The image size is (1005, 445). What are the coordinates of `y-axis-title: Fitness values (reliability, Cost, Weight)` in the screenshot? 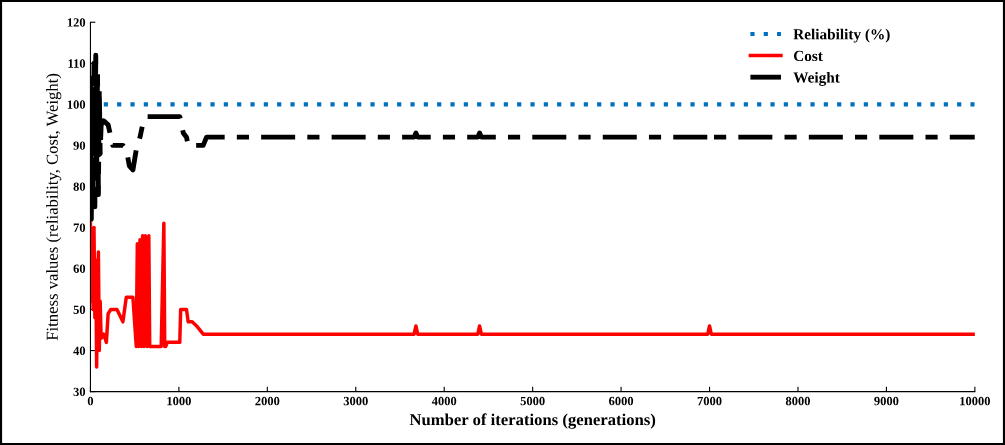 It's located at (54, 207).